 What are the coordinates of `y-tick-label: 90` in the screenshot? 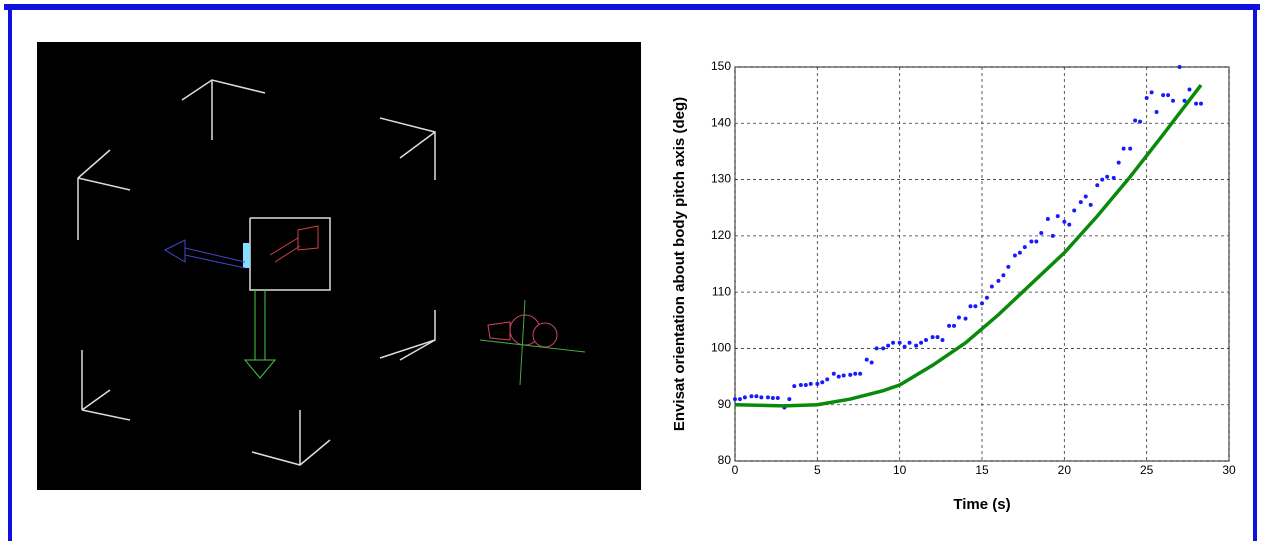 It's located at (725, 404).